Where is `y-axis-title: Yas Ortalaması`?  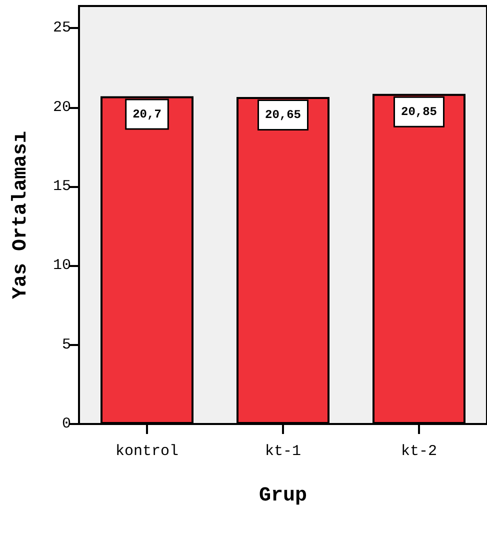
y-axis-title: Yas Ortalaması is located at coordinates (21, 215).